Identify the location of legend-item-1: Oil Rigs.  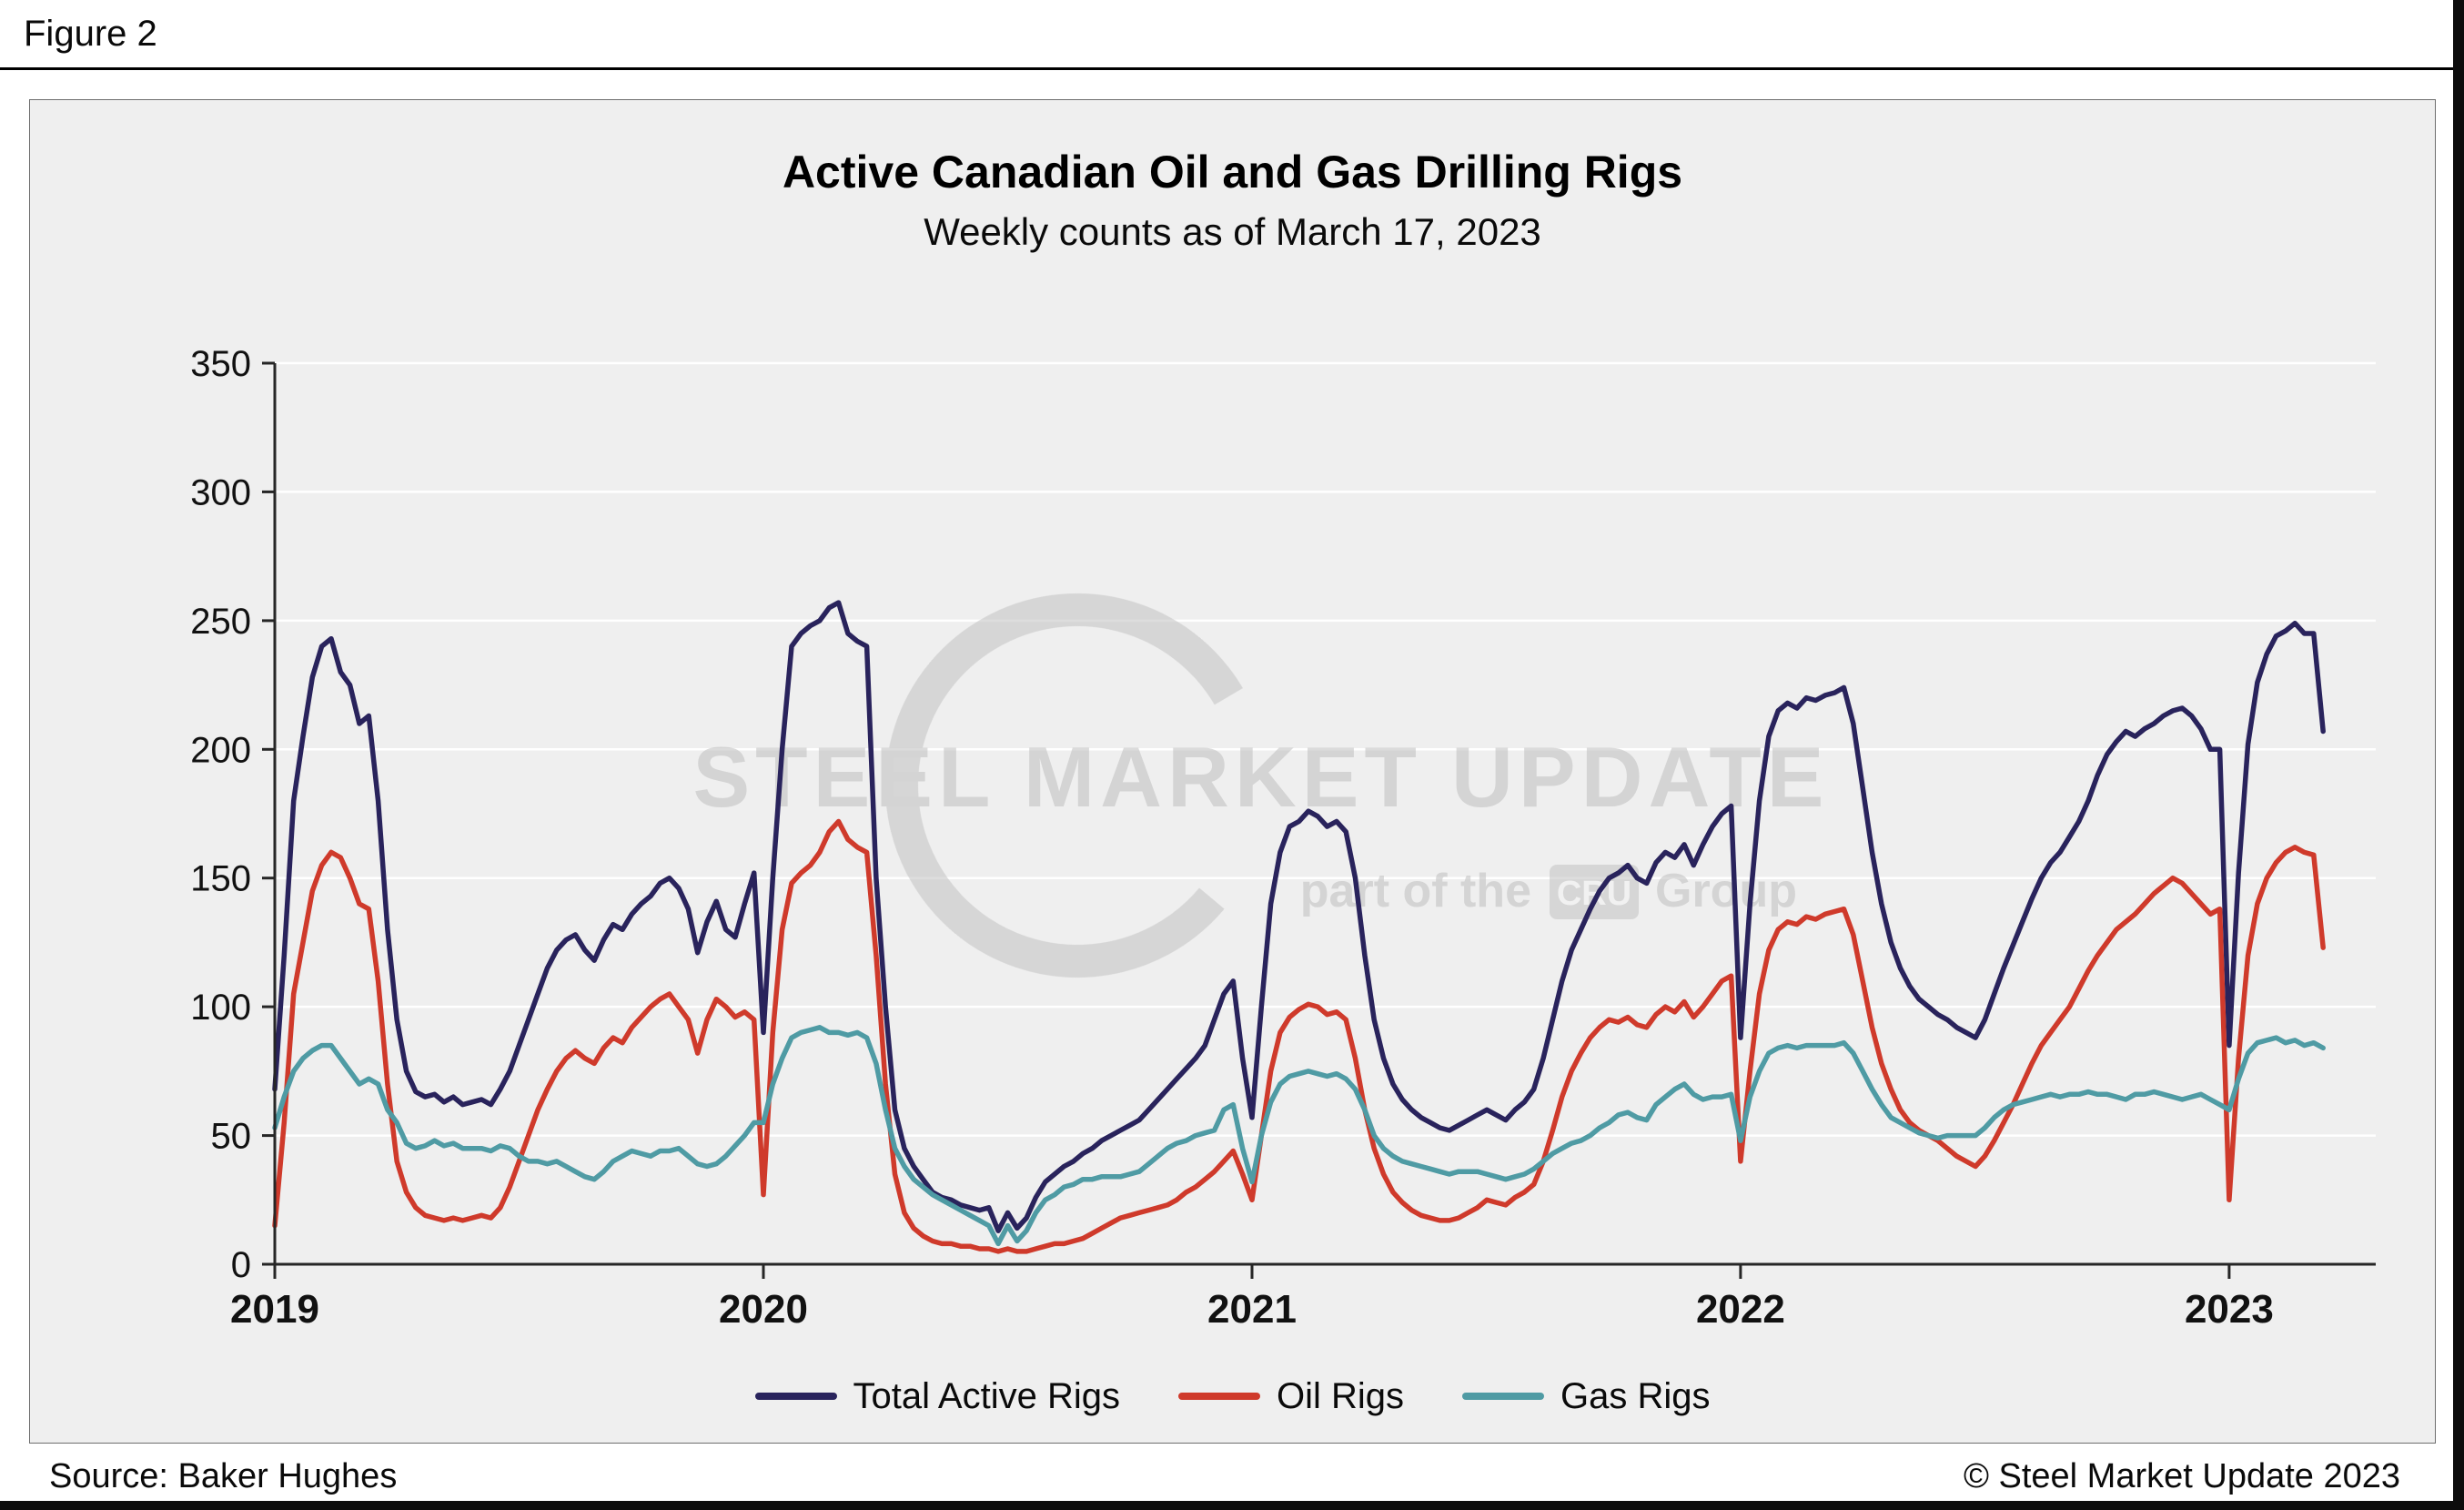
(1290, 1396).